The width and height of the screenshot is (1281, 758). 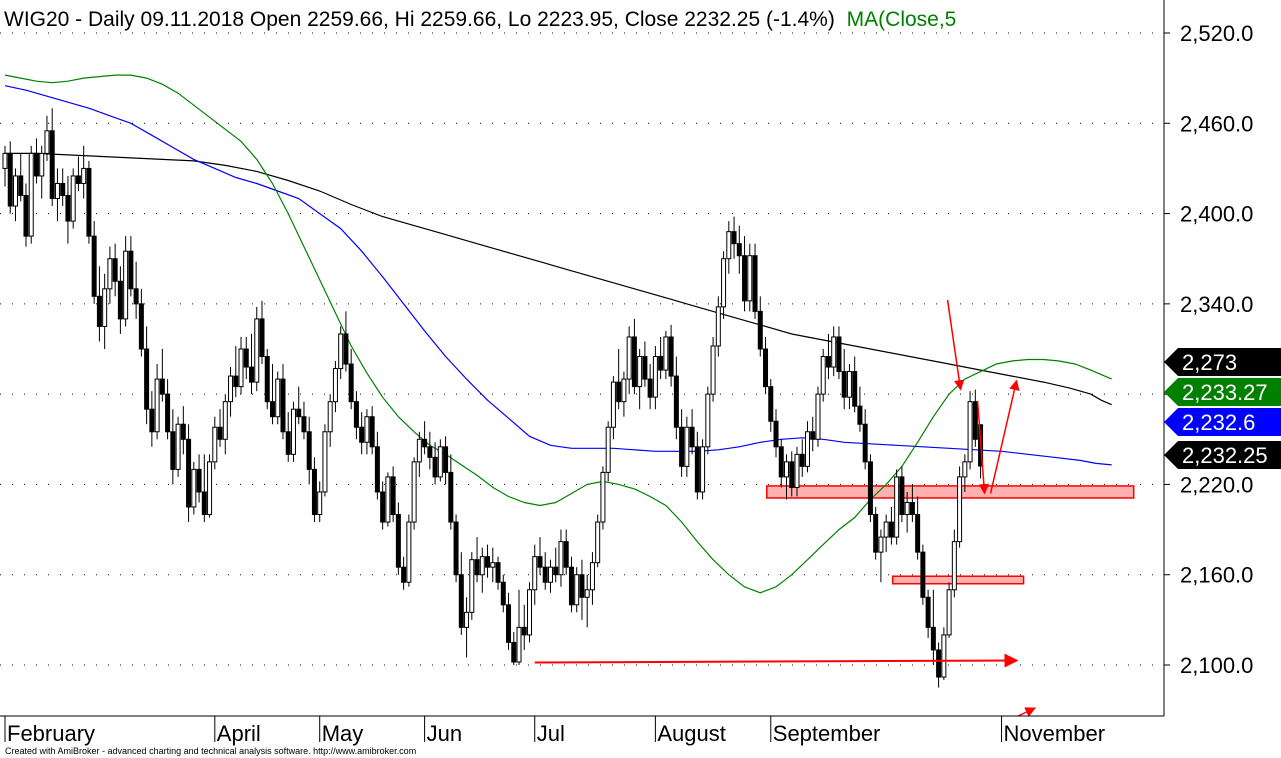 I want to click on y-tick-label-2: 2,220.0, so click(x=1216, y=484).